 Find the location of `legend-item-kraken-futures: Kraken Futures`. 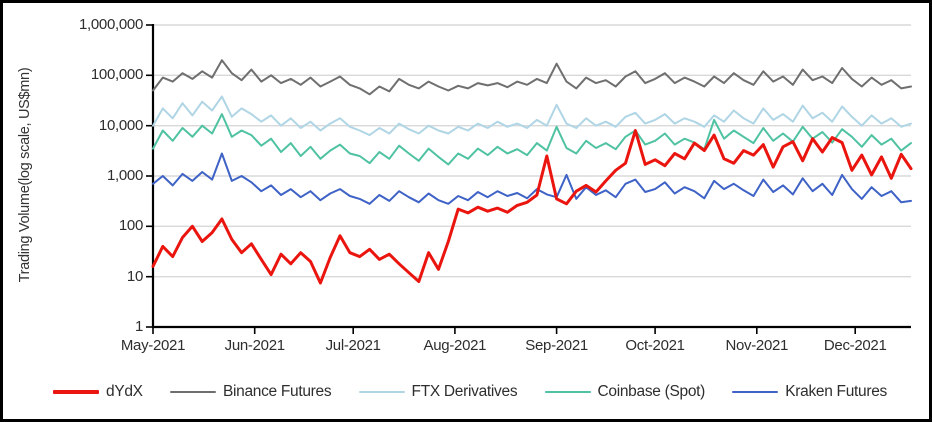

legend-item-kraken-futures: Kraken Futures is located at coordinates (809, 392).